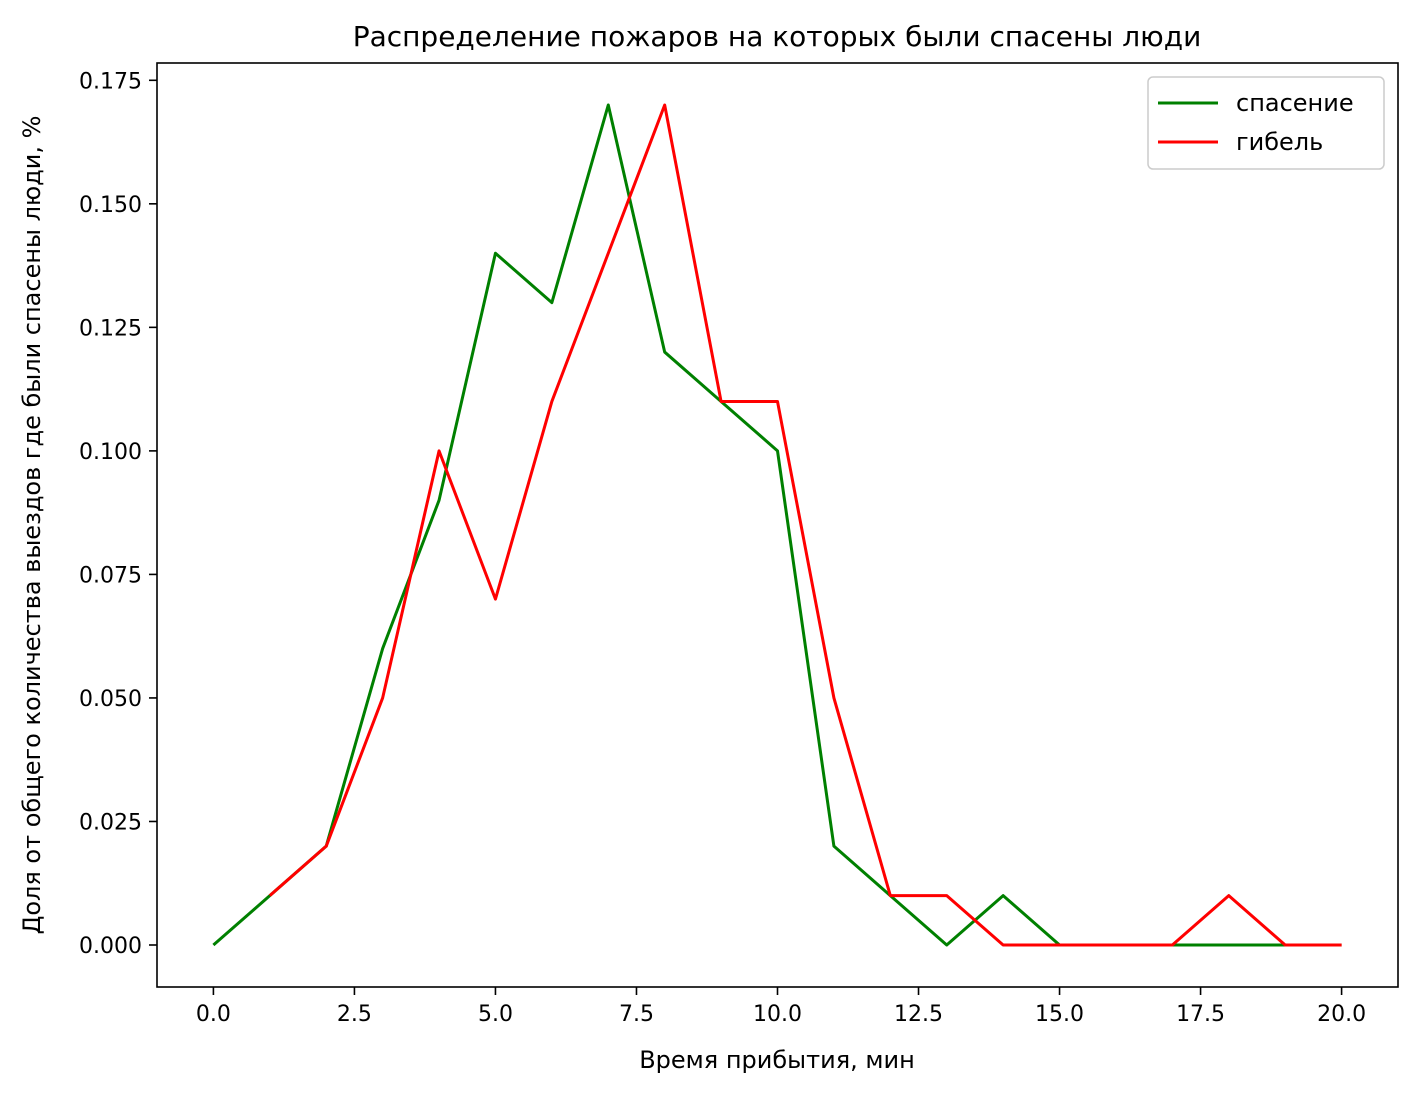  Describe the element at coordinates (777, 1060) in the screenshot. I see `x-axis-label: Время прибытия, мин` at that location.